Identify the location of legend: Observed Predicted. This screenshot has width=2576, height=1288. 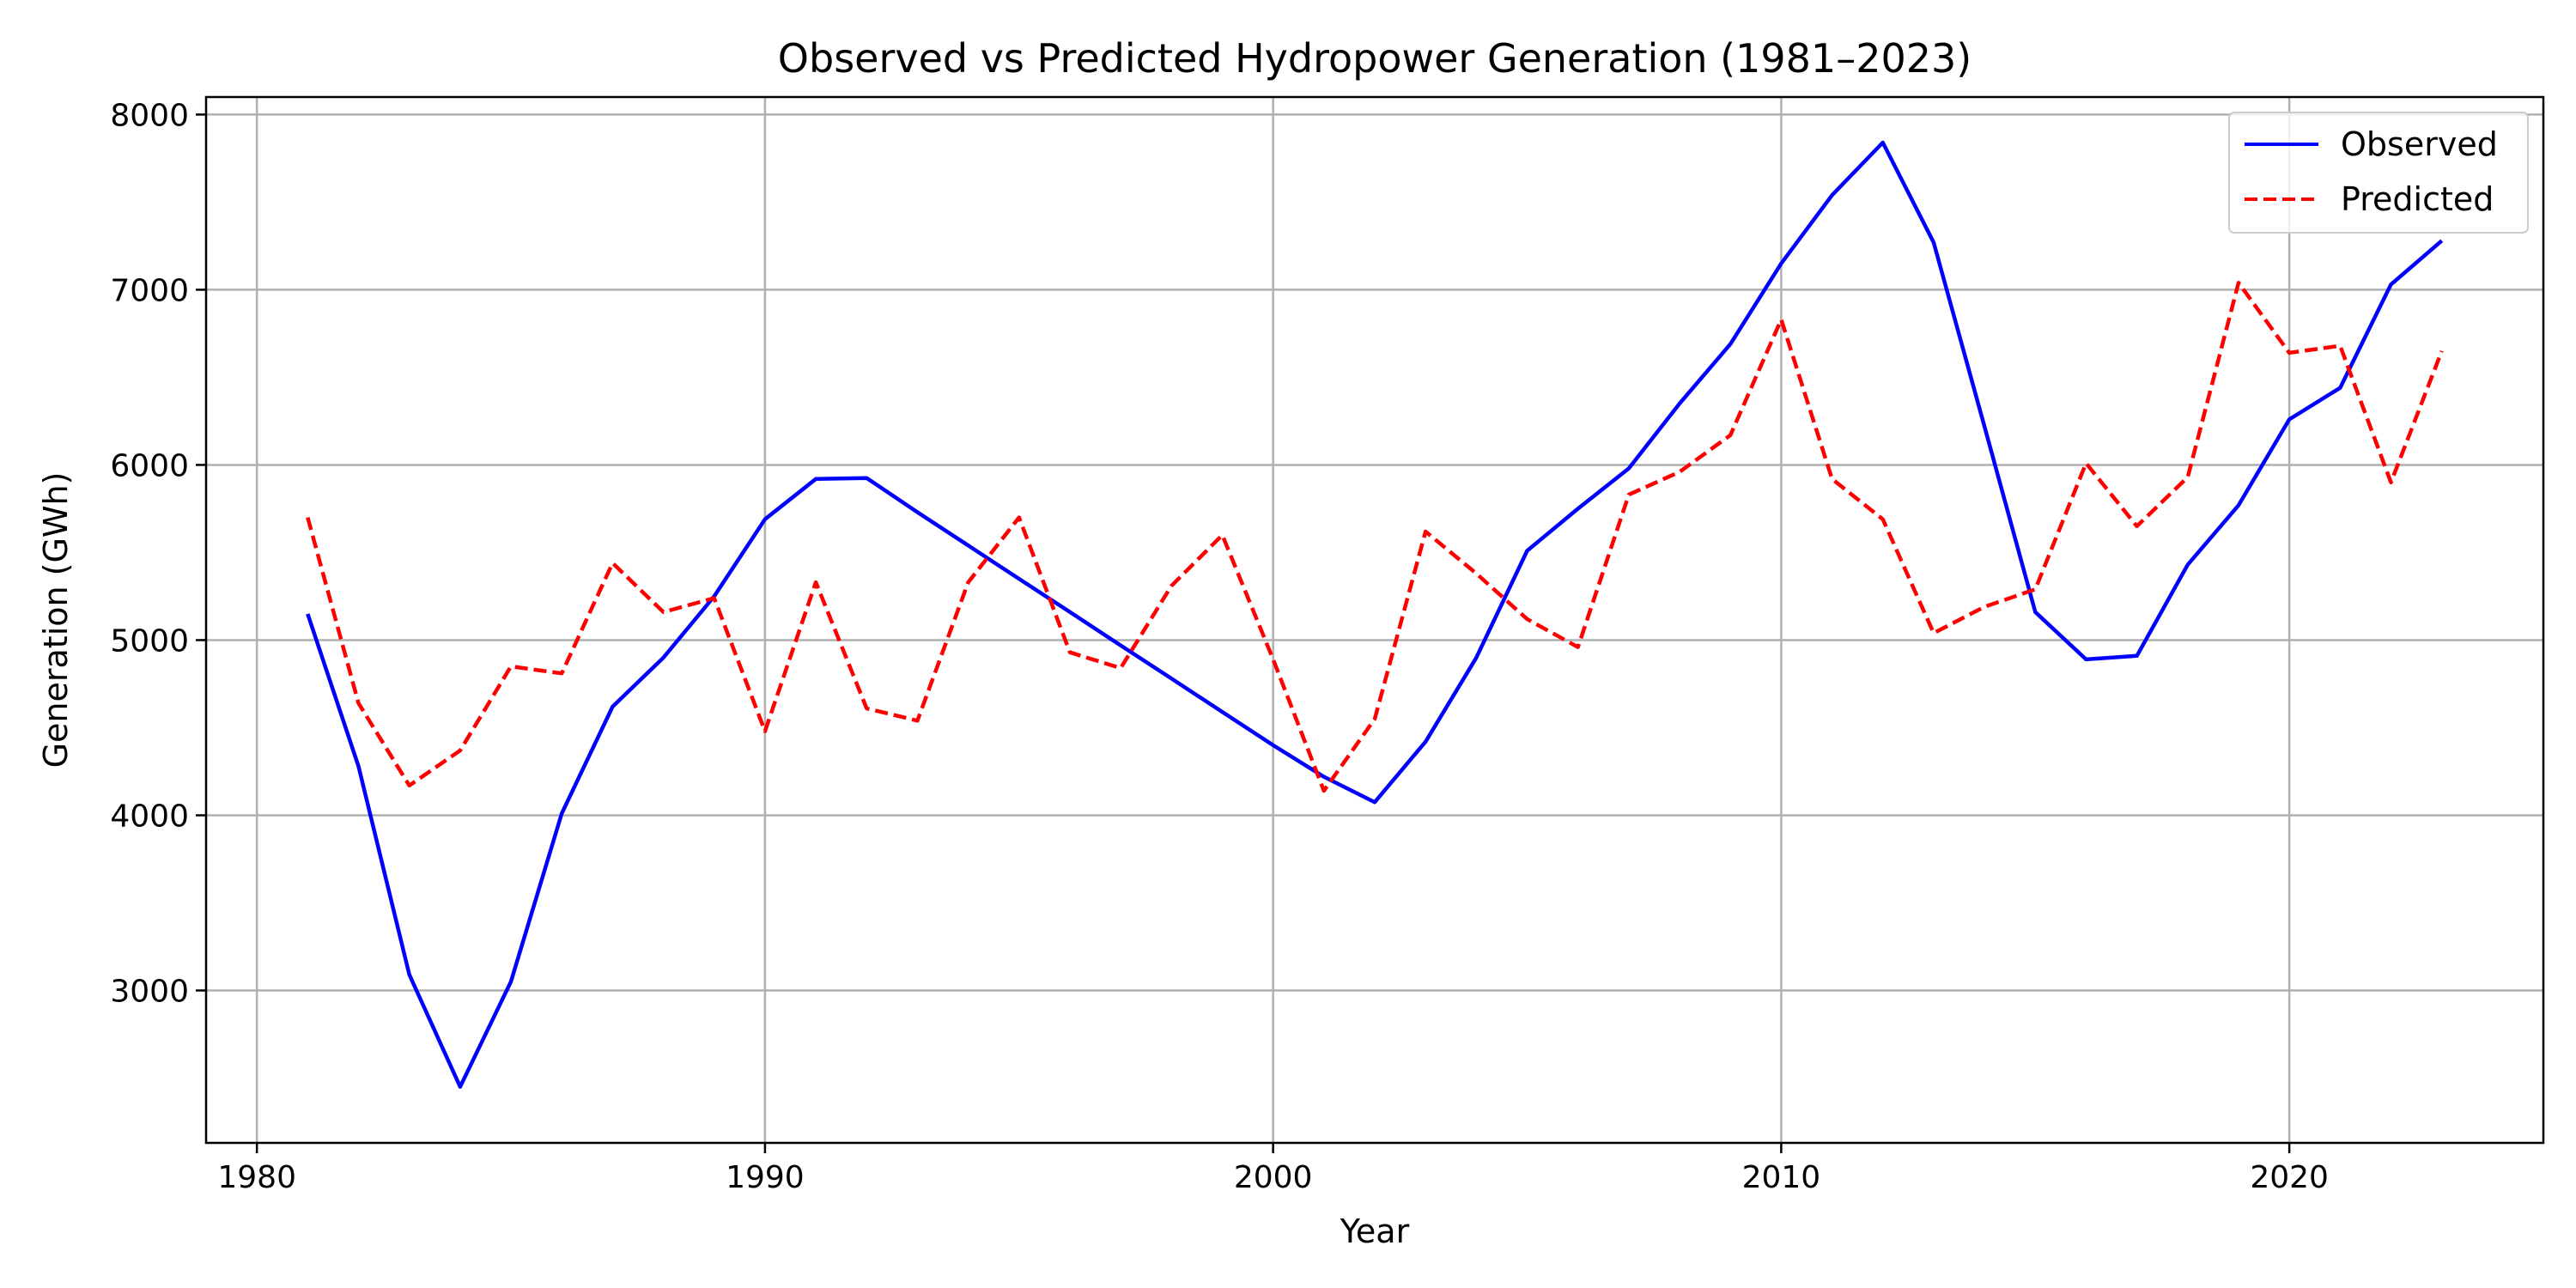
(2378, 173).